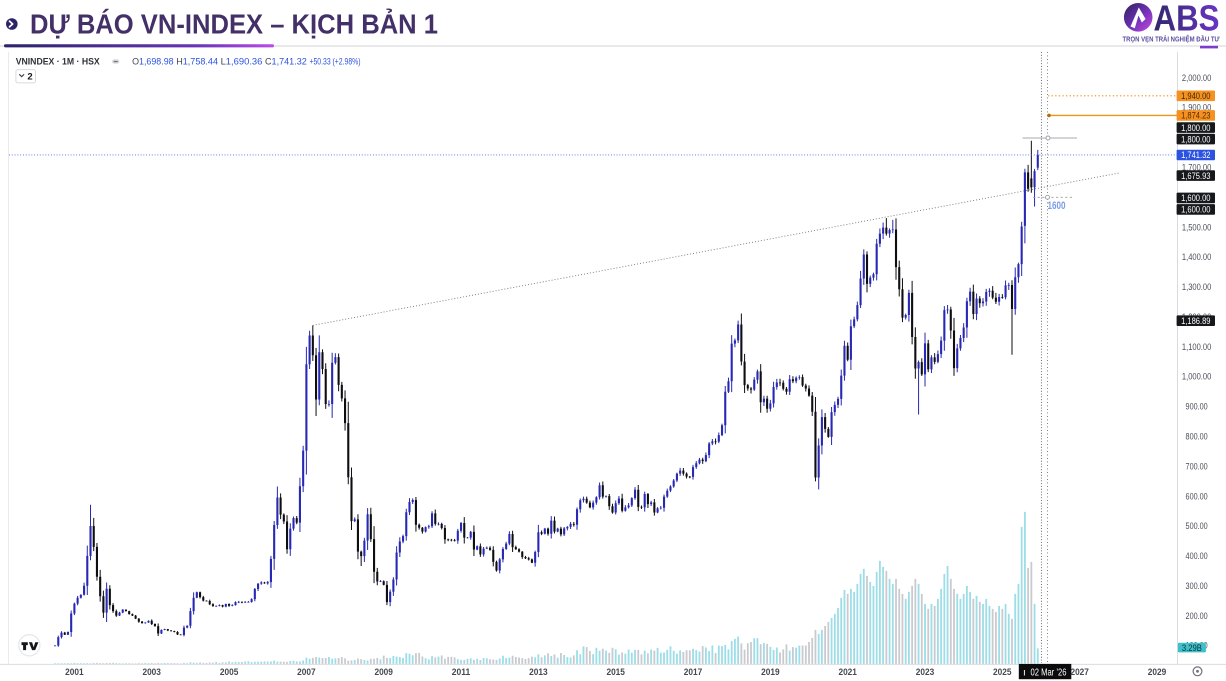  What do you see at coordinates (693, 672) in the screenshot?
I see `svg-text: 2017` at bounding box center [693, 672].